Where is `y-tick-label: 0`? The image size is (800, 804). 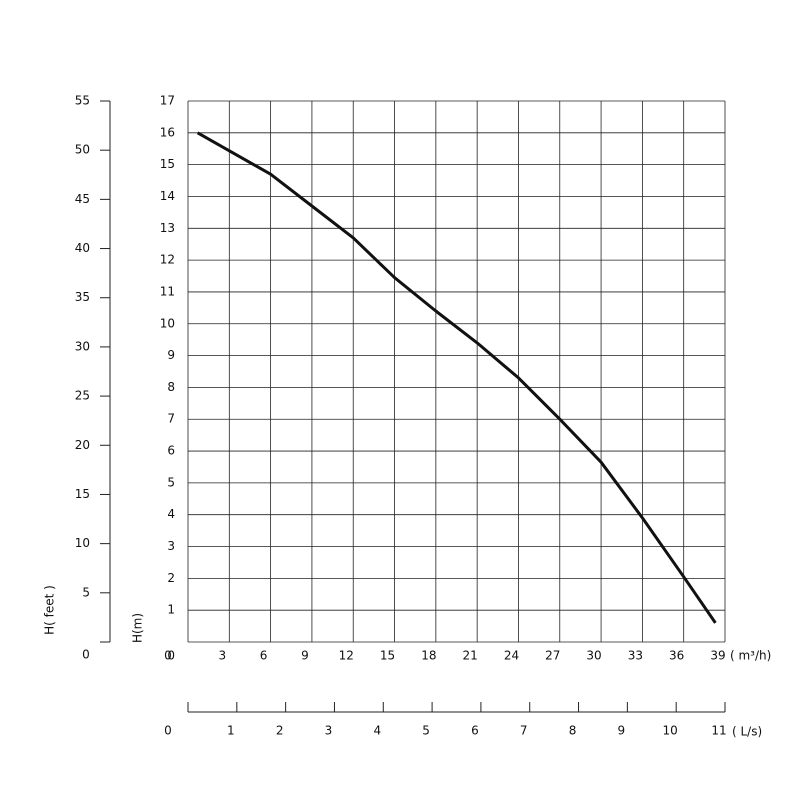
y-tick-label: 0 is located at coordinates (171, 656).